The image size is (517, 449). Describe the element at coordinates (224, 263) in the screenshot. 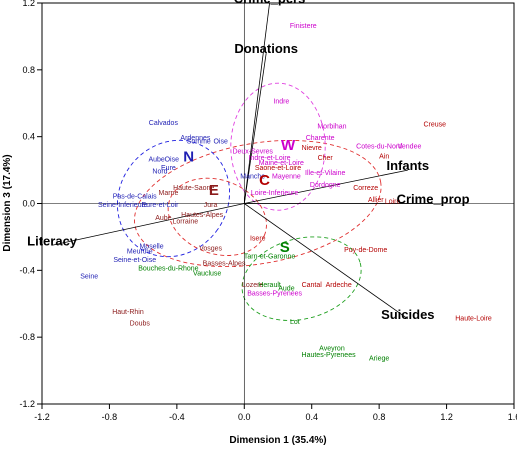

I see `dept-label: Basses-Alpes` at that location.